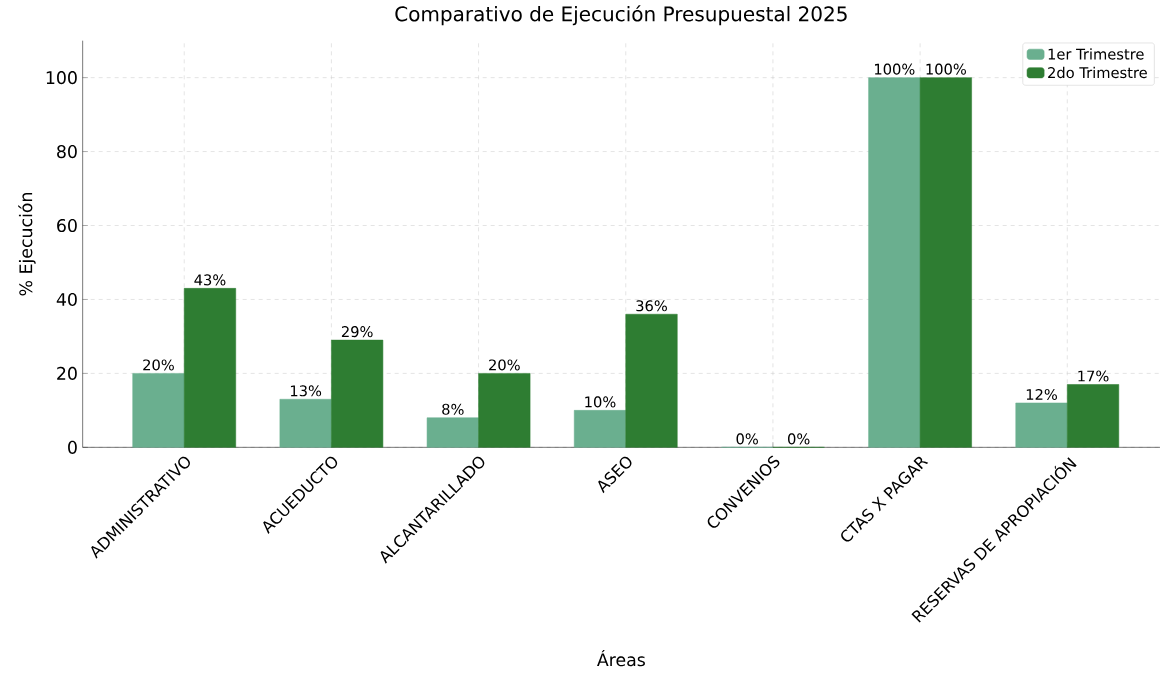  I want to click on data-label: 43%, so click(210, 280).